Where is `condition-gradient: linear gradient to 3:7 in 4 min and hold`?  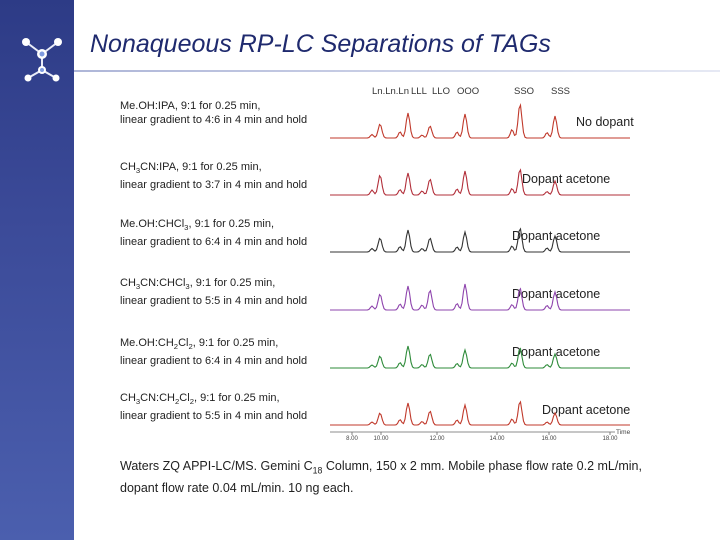
condition-gradient: linear gradient to 3:7 in 4 min and hold is located at coordinates (214, 185).